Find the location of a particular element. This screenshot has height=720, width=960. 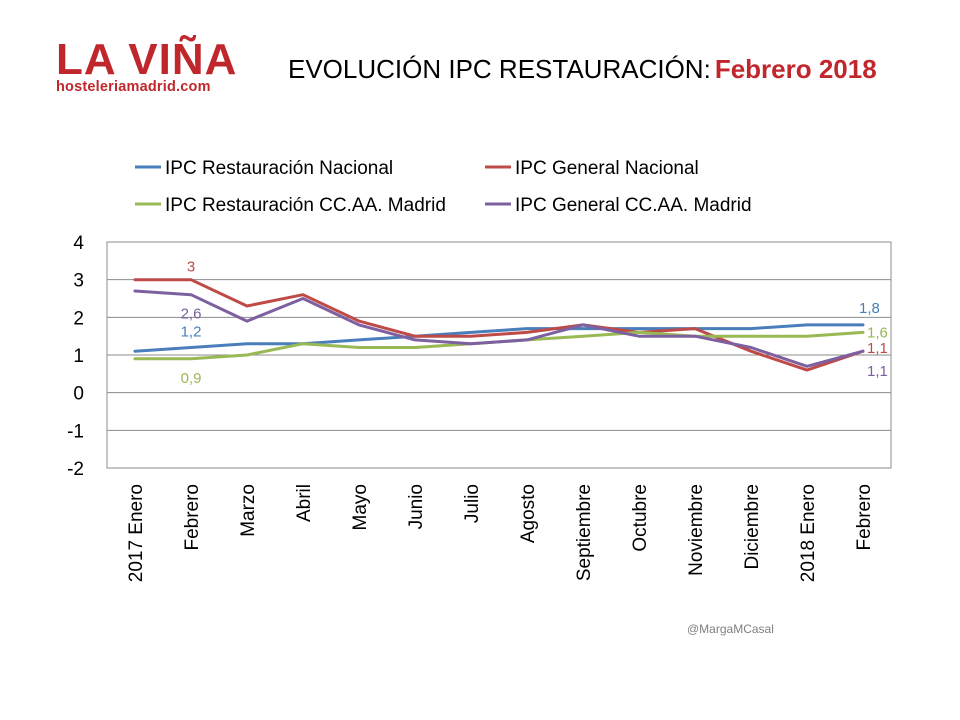

data-label: 1,6 is located at coordinates (877, 332).